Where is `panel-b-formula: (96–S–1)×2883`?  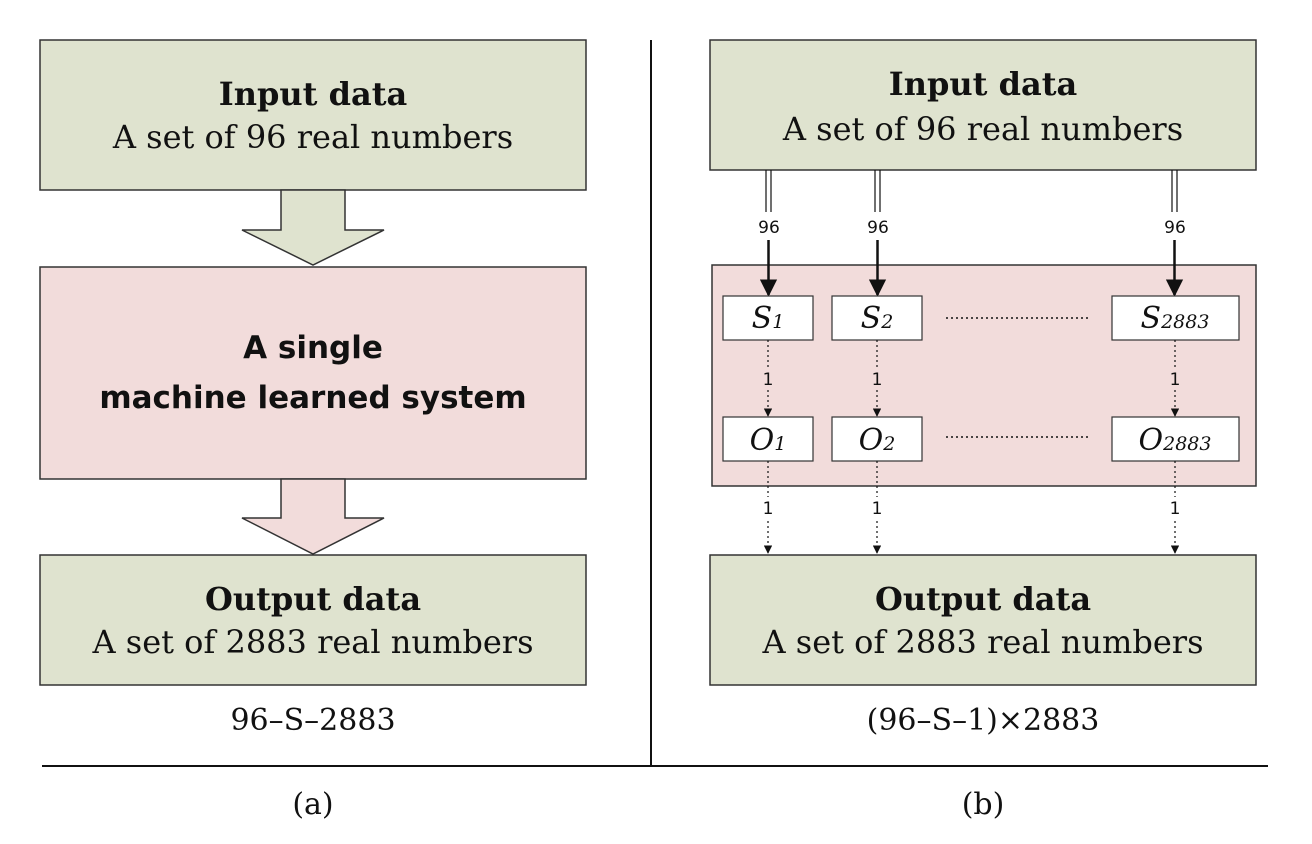 panel-b-formula: (96–S–1)×2883 is located at coordinates (983, 720).